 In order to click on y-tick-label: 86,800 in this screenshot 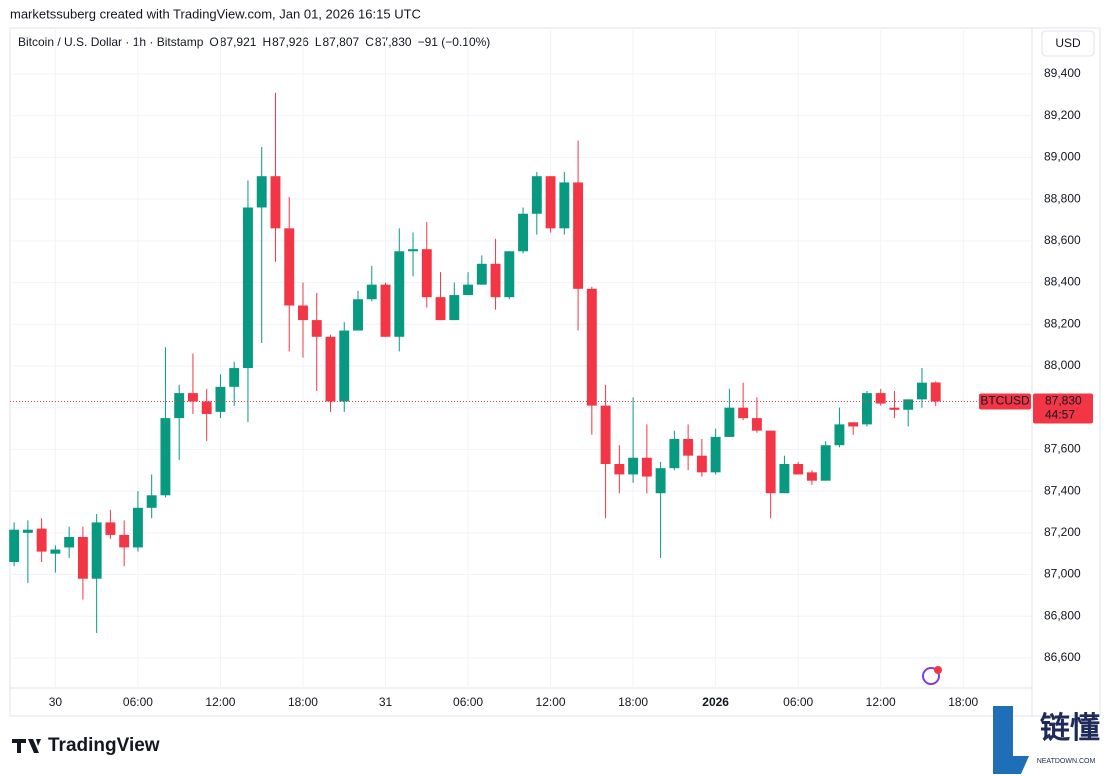, I will do `click(1062, 615)`.